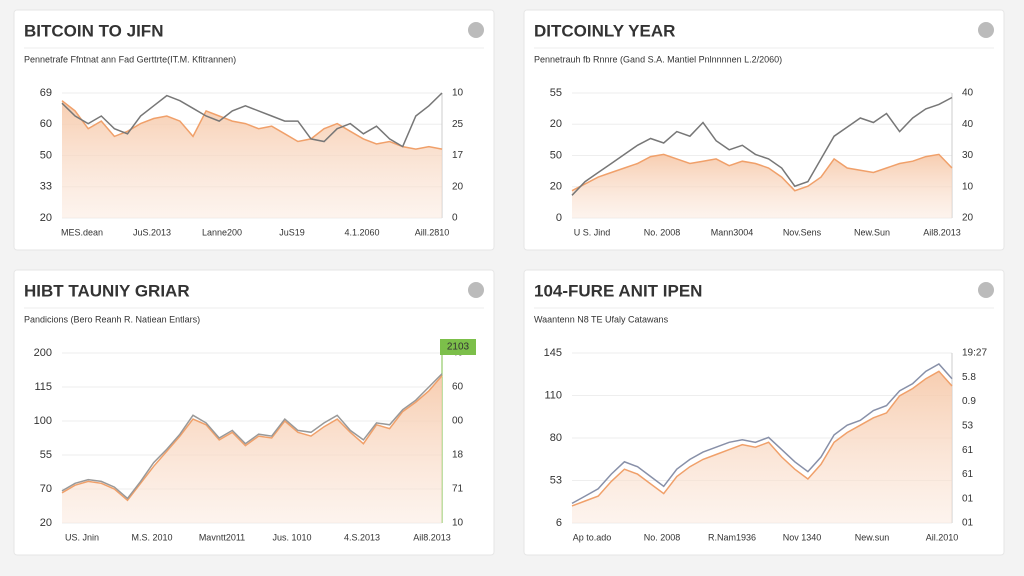 The image size is (1024, 576). Describe the element at coordinates (361, 232) in the screenshot. I see `x-tick-label: 4.1.2060` at that location.